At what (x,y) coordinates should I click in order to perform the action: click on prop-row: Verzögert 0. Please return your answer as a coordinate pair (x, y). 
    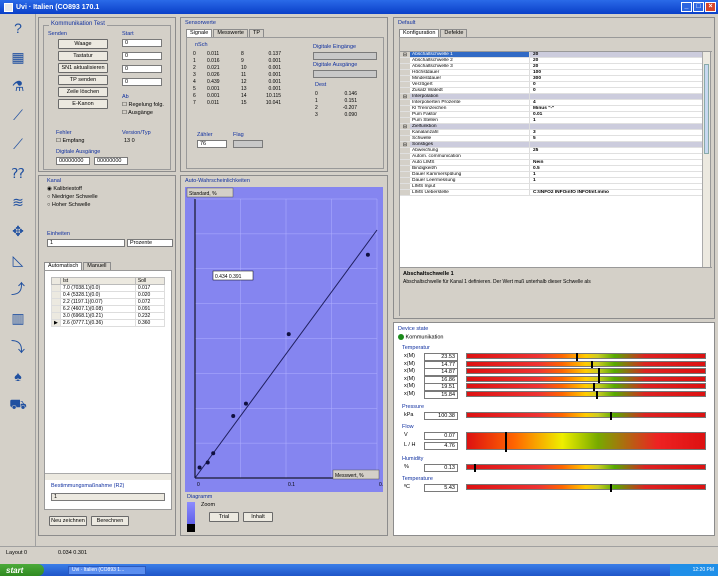
    Looking at the image, I should click on (552, 85).